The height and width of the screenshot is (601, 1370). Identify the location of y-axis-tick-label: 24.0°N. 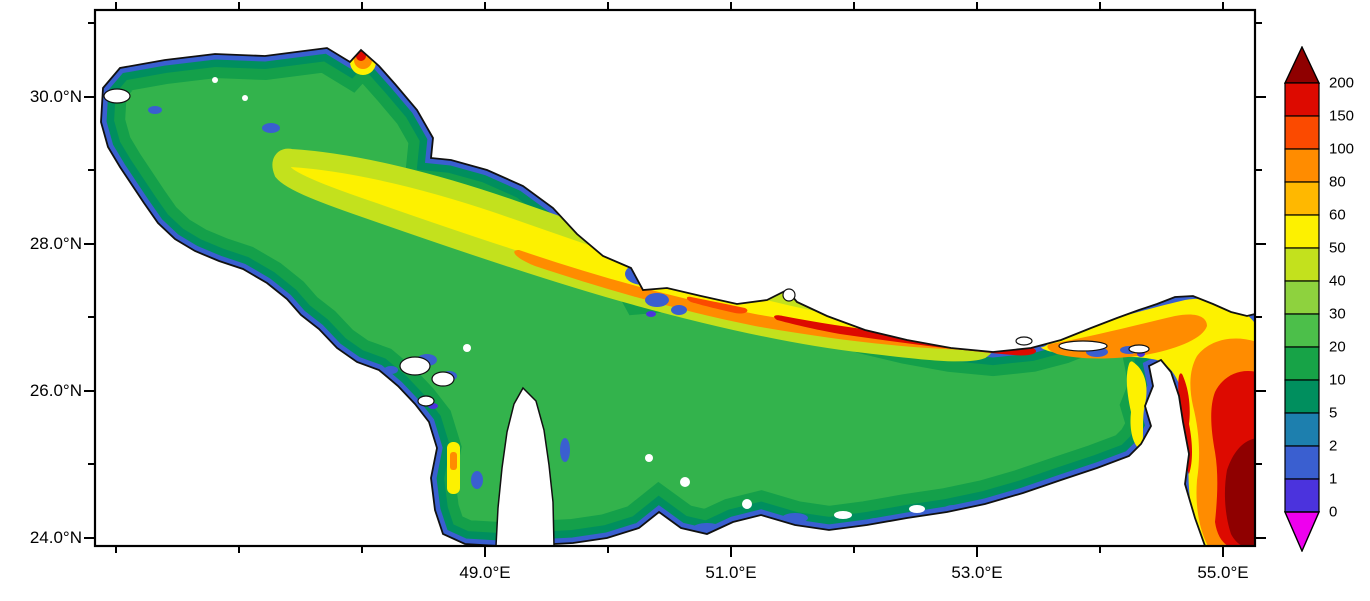
(55, 537).